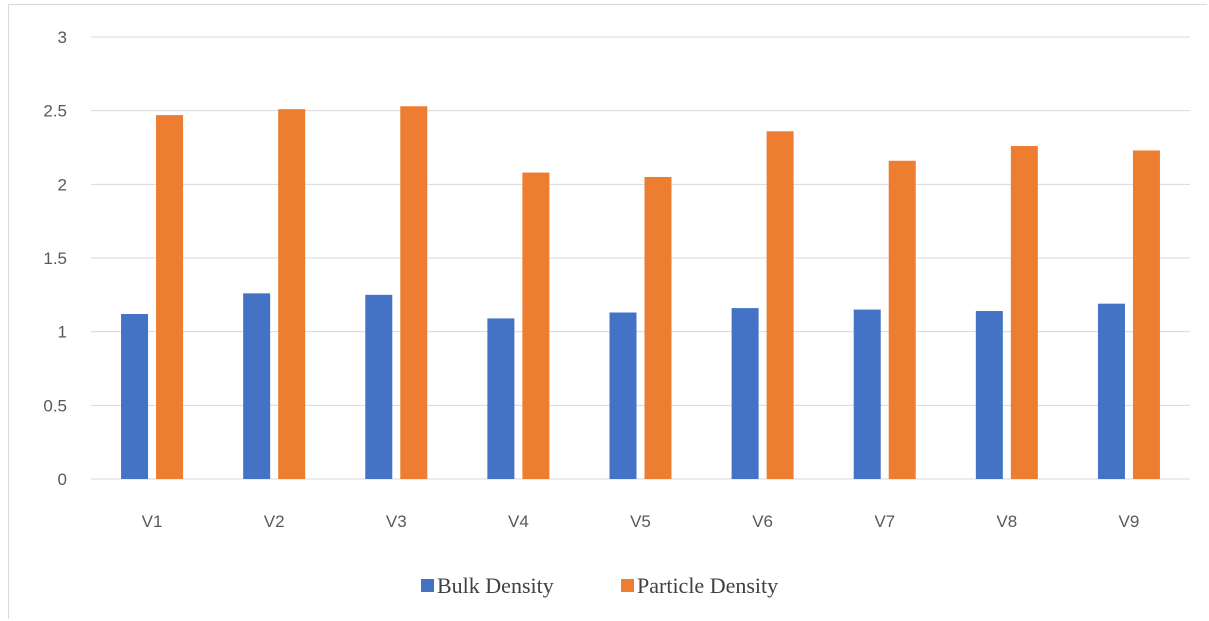 Image resolution: width=1209 pixels, height=621 pixels. I want to click on bar-particle-density-v6, so click(780, 305).